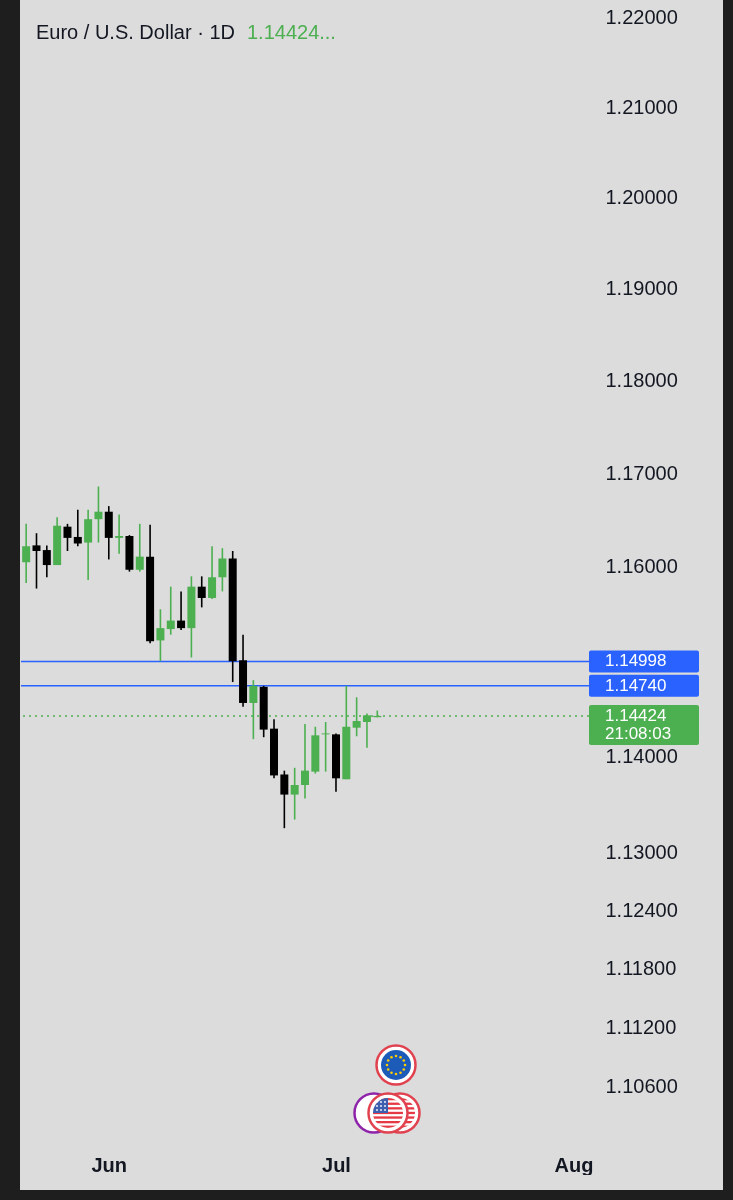 Image resolution: width=733 pixels, height=1200 pixels. What do you see at coordinates (636, 685) in the screenshot?
I see `ref-line-label: 1.14740` at bounding box center [636, 685].